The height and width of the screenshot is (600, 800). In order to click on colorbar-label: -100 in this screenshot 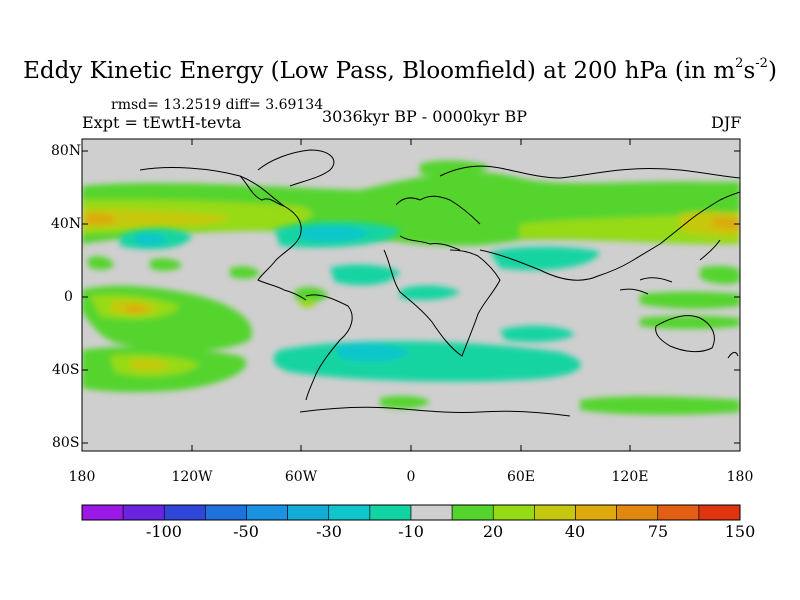, I will do `click(164, 531)`.